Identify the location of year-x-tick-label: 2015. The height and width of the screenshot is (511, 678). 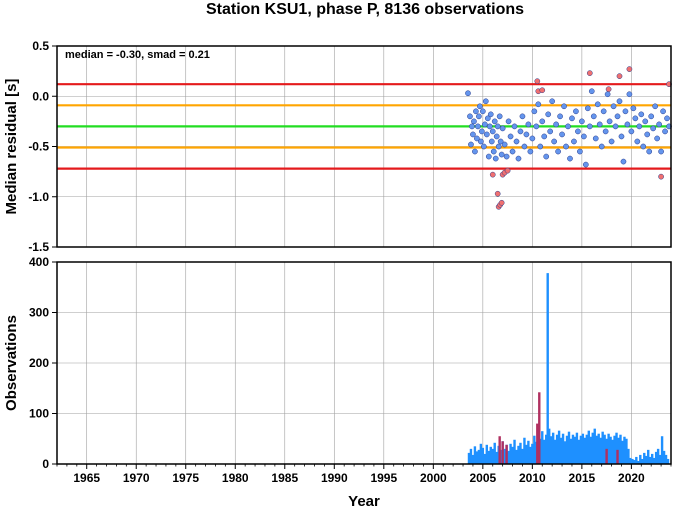
(582, 478).